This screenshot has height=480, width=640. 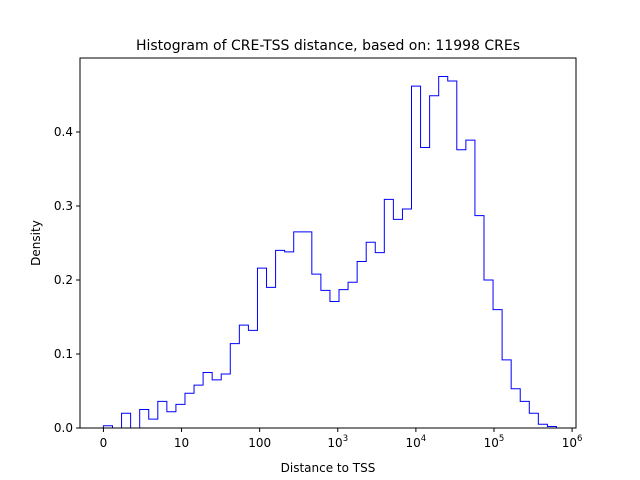 I want to click on x-tick-label: 10⁵, so click(x=494, y=442).